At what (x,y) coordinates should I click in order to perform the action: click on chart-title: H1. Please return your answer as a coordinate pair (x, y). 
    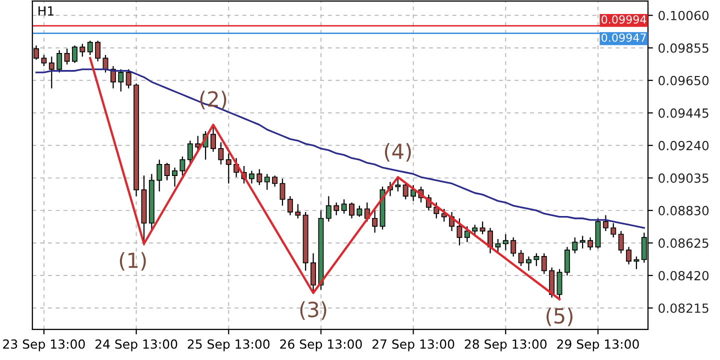
    Looking at the image, I should click on (46, 11).